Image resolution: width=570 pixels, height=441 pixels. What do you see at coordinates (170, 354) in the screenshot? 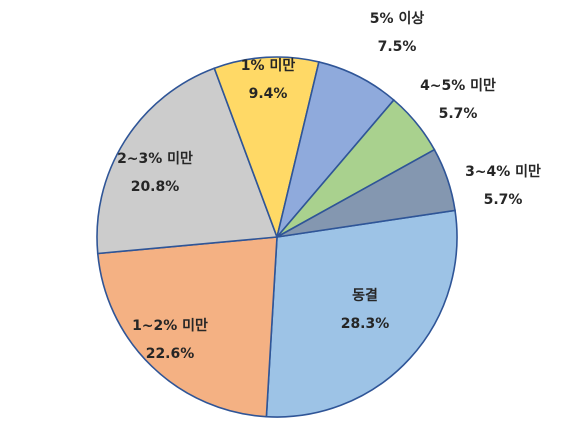
I see `slice-value-label-1: 22.6%` at bounding box center [170, 354].